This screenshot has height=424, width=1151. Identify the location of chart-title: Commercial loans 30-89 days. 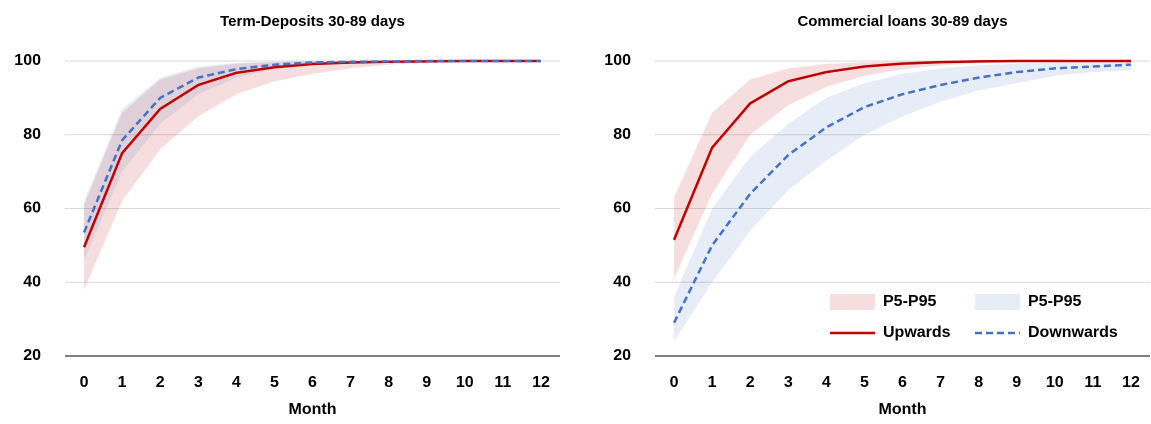
(902, 21).